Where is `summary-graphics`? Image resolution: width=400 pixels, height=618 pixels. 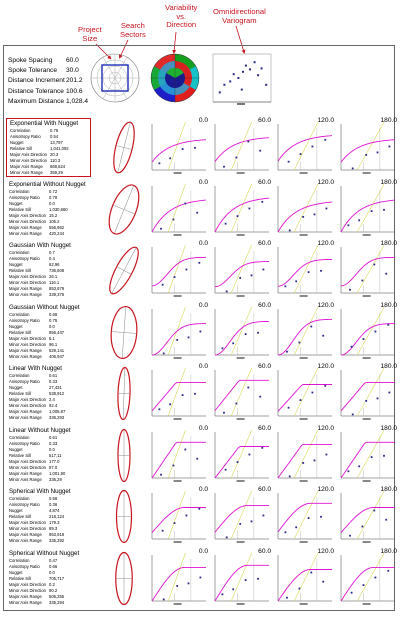
summary-graphics is located at coordinates (181, 79).